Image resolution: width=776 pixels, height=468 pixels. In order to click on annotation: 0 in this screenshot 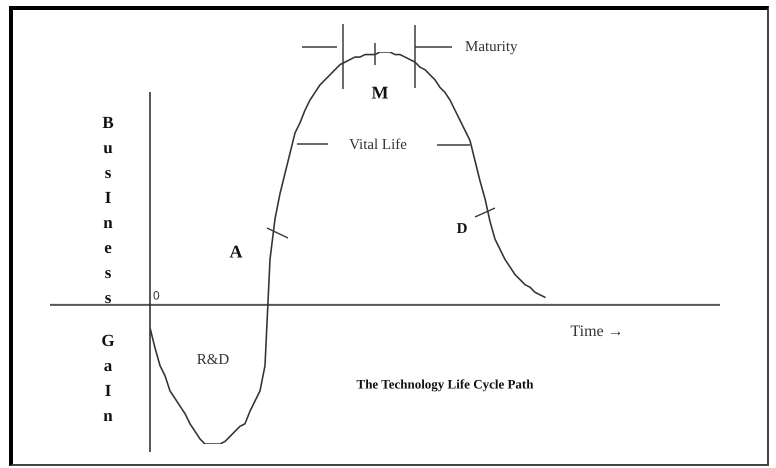, I will do `click(156, 295)`.